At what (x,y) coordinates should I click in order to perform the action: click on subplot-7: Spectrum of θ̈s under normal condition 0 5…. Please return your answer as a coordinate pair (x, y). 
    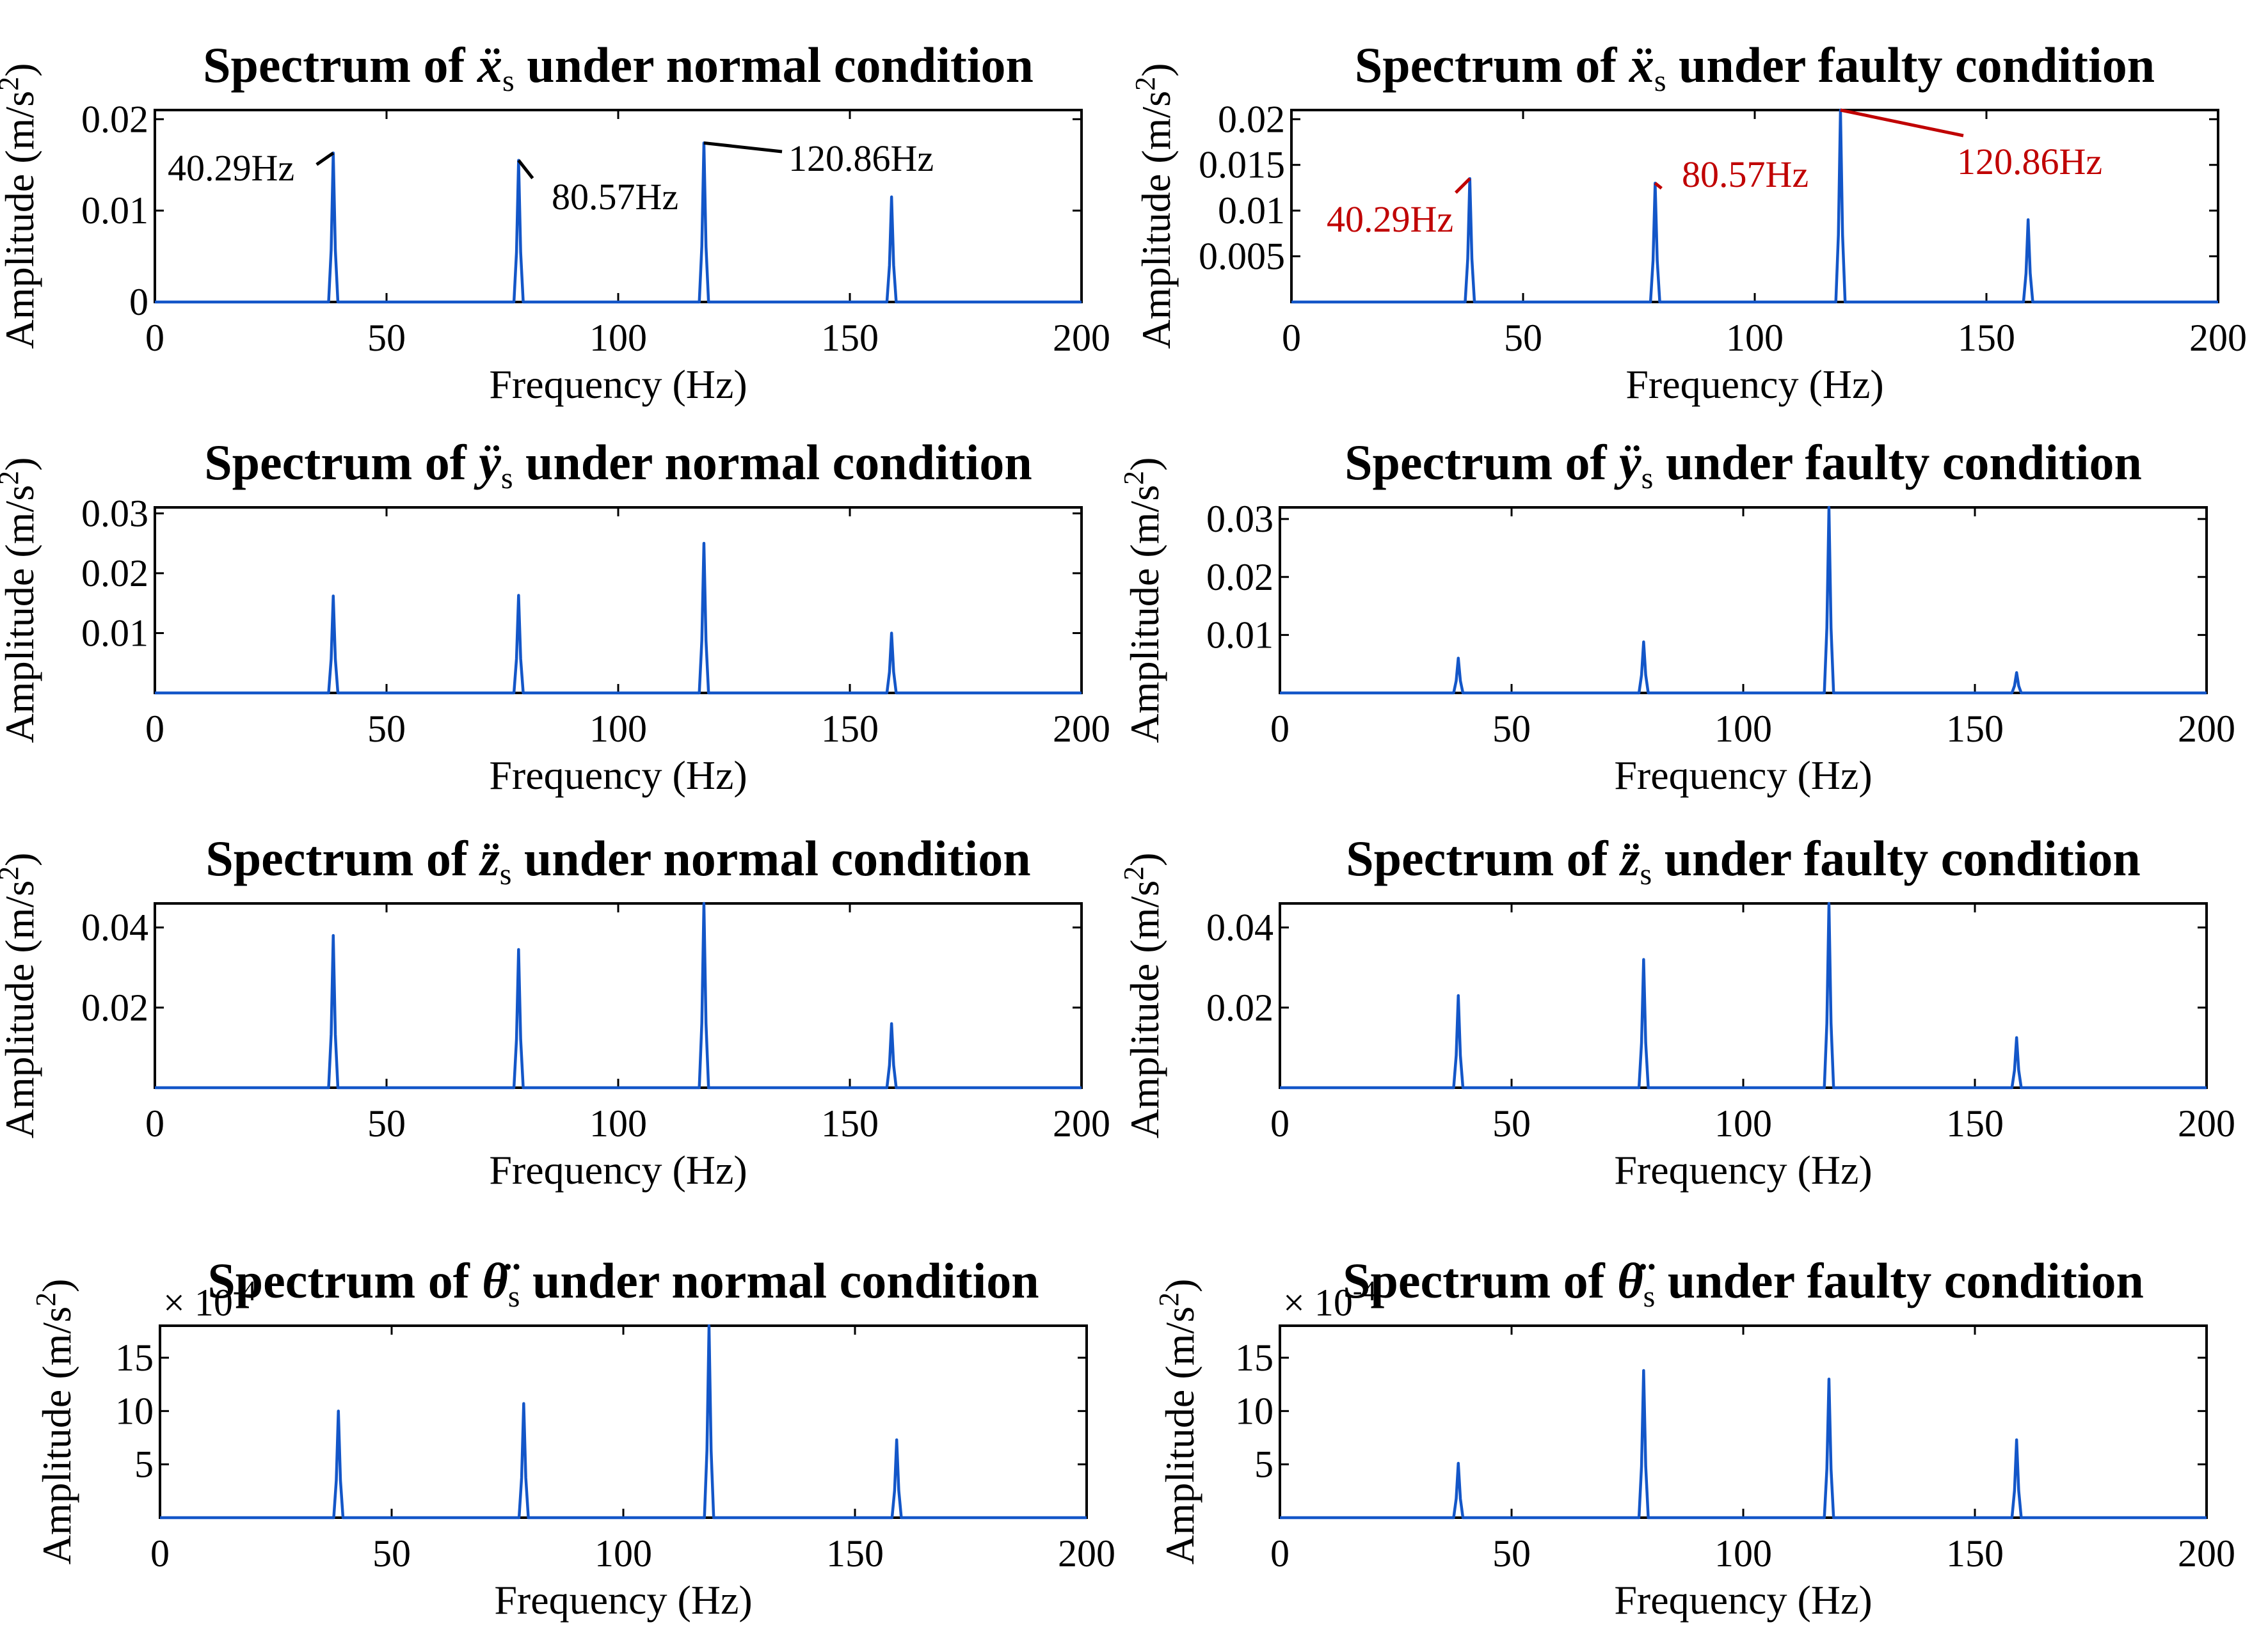
    Looking at the image, I should click on (573, 1438).